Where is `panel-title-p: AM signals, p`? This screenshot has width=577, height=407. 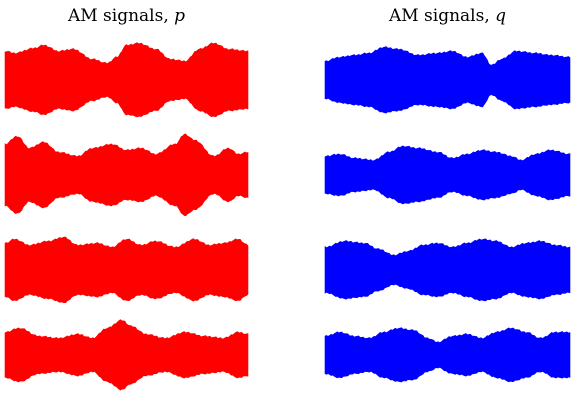 panel-title-p: AM signals, p is located at coordinates (126, 16).